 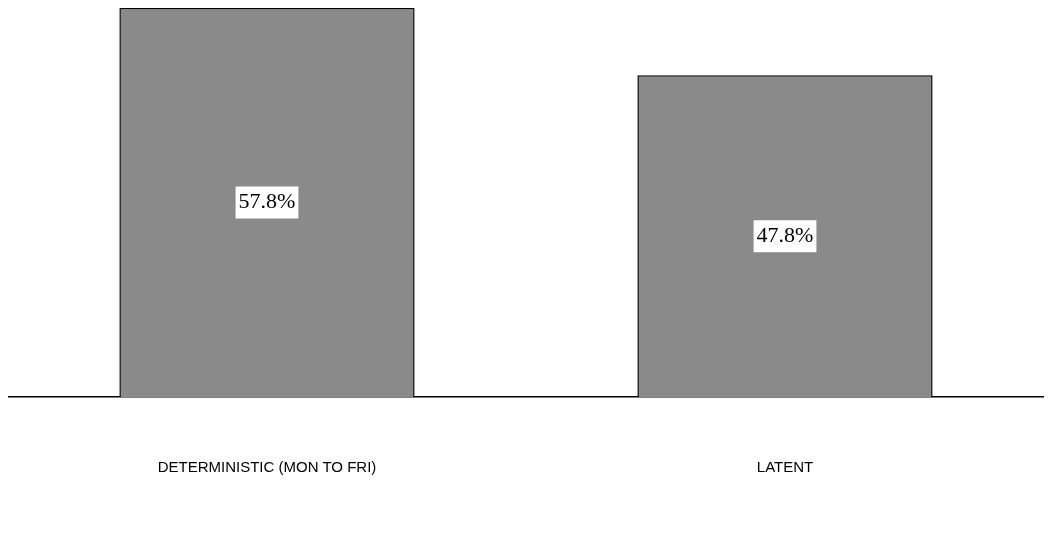 I want to click on x-tick-label: LATENT, so click(x=785, y=467).